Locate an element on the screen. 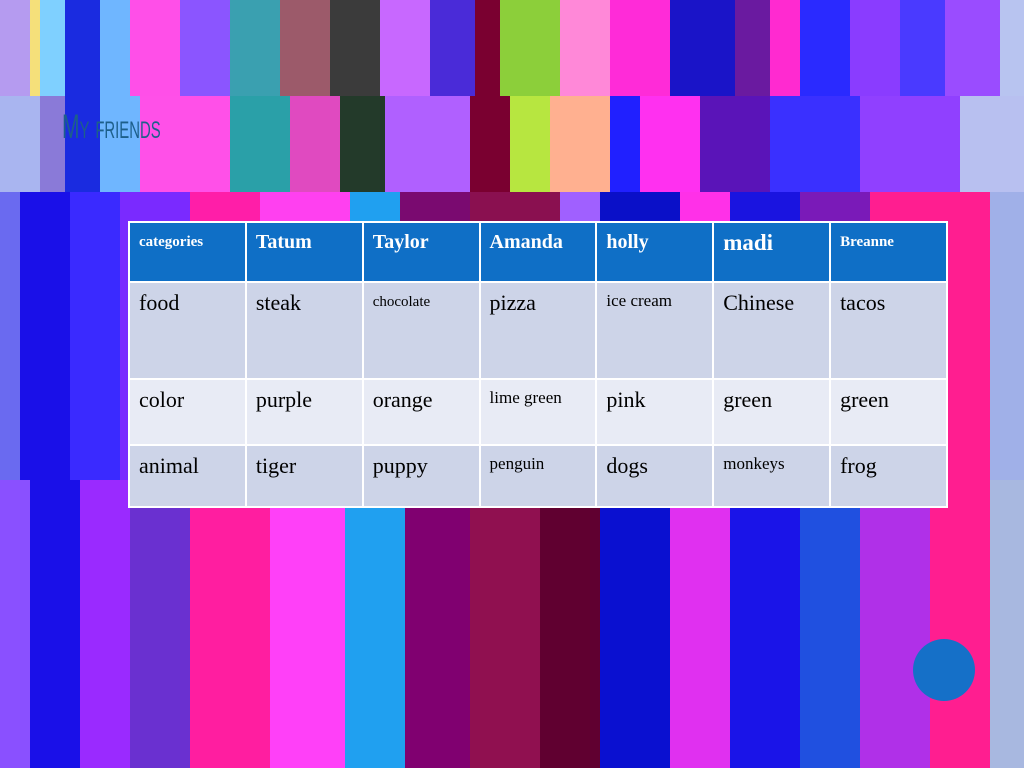  table-cell: monkeys is located at coordinates (772, 476).